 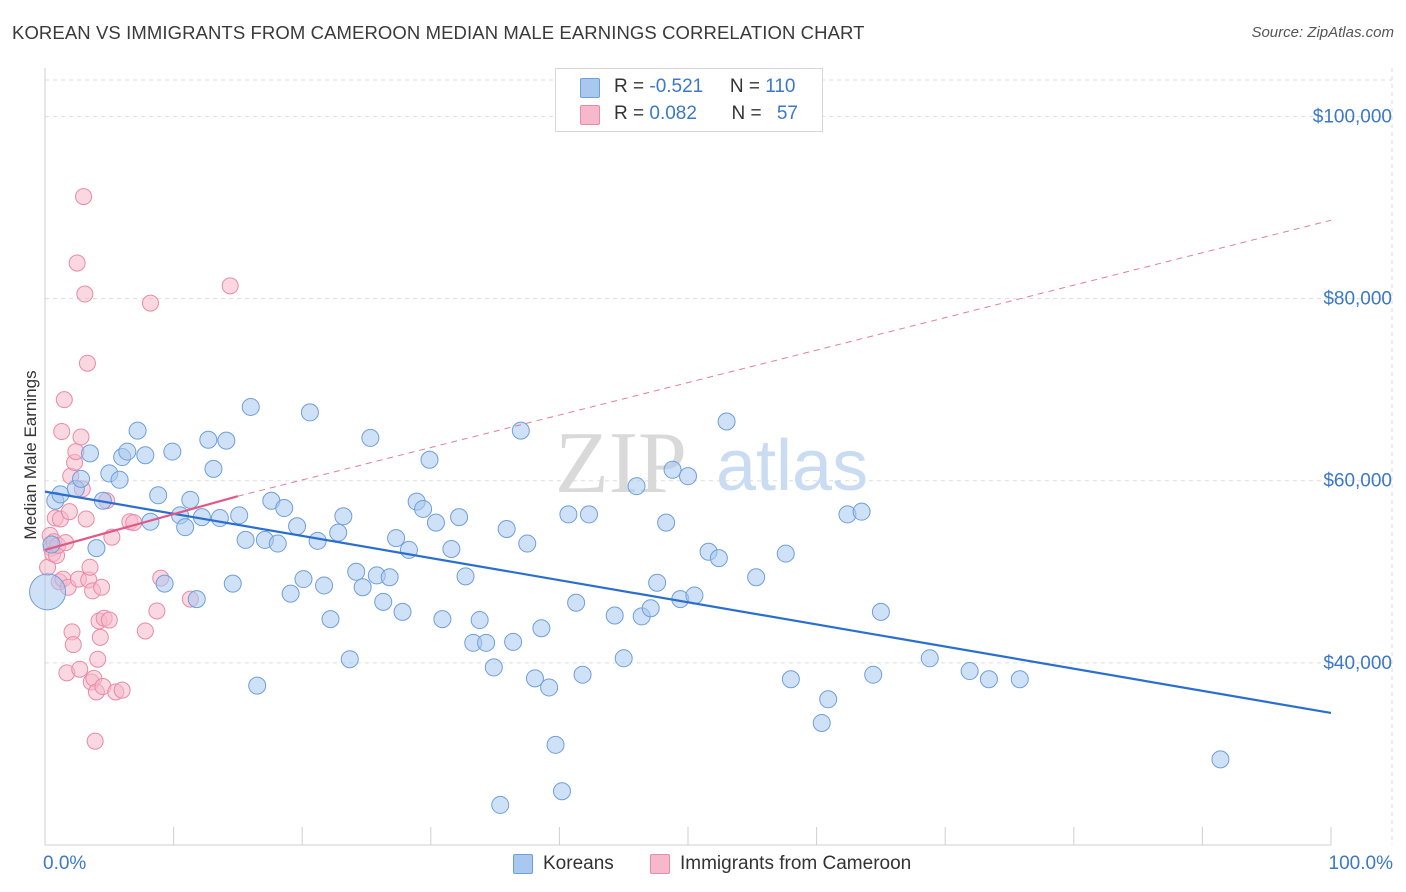 I want to click on legend-swatch-koreans, so click(x=523, y=864).